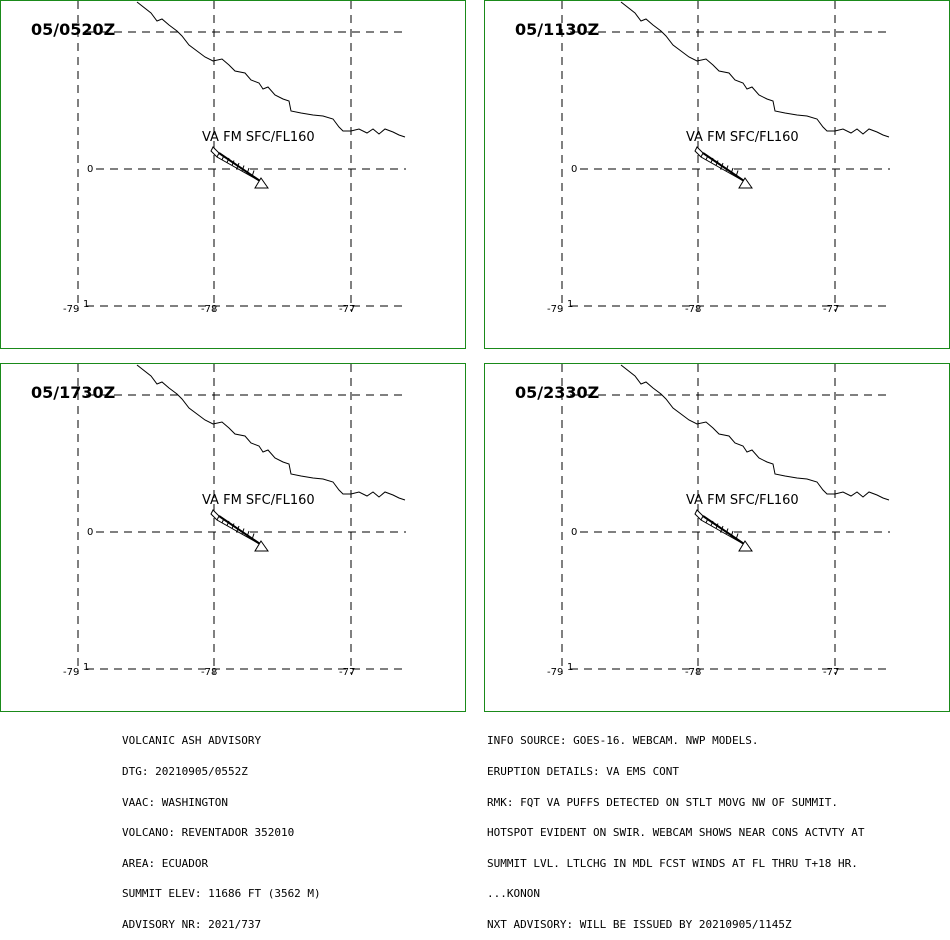  I want to click on map-canvas: 05/1130Z VA FM SFC/FL160 0 -79 -78 -77 1, so click(702, 158).